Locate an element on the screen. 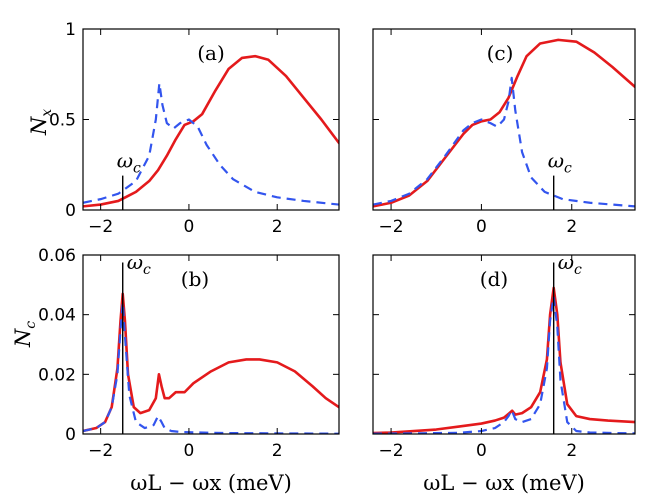 The image size is (664, 500). panel-b-ytick-label: 0 is located at coordinates (70, 435).